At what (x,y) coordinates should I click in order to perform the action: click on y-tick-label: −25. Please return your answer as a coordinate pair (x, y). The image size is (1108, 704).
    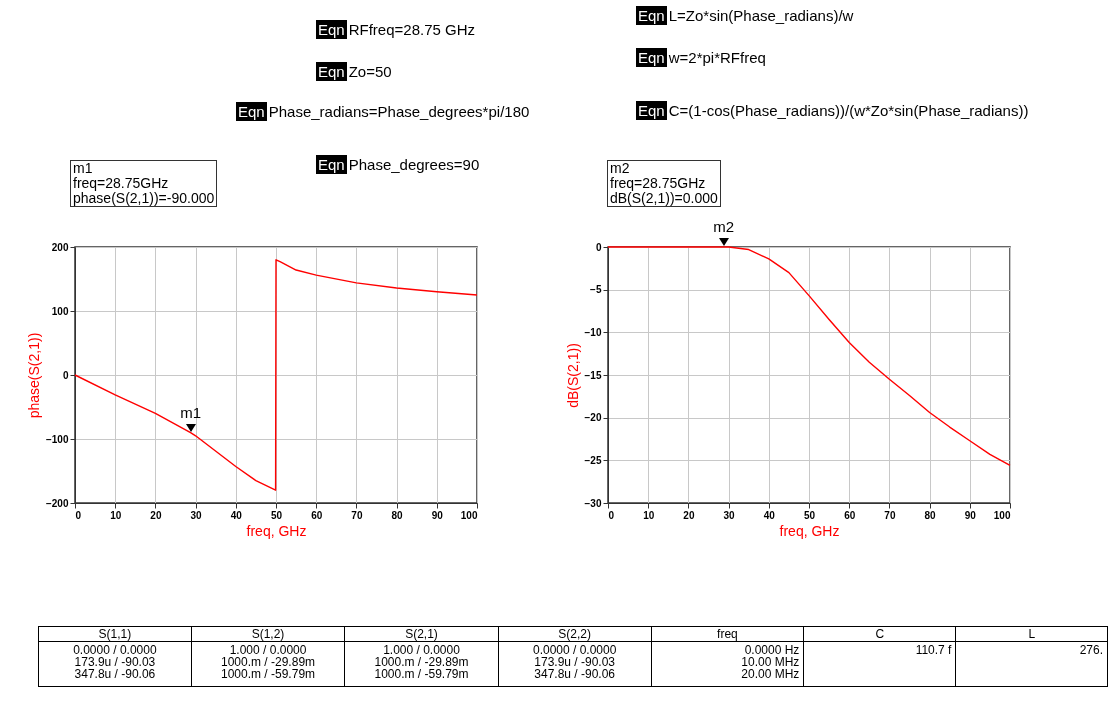
    Looking at the image, I should click on (593, 460).